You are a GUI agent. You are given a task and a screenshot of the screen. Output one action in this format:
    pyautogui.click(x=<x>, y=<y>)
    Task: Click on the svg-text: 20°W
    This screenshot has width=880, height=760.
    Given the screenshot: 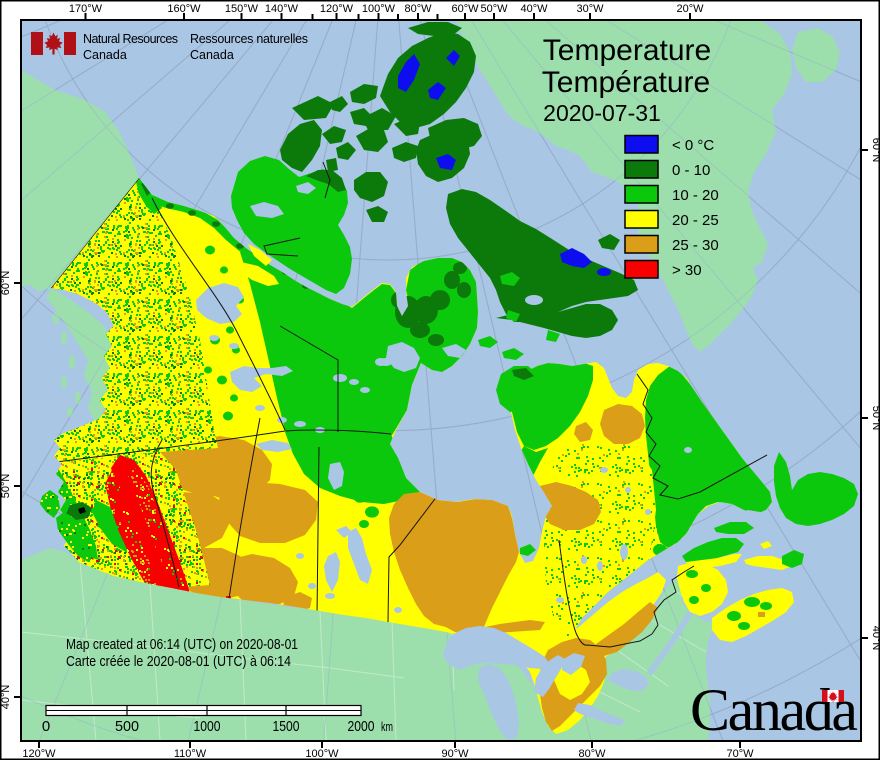 What is the action you would take?
    pyautogui.click(x=690, y=9)
    